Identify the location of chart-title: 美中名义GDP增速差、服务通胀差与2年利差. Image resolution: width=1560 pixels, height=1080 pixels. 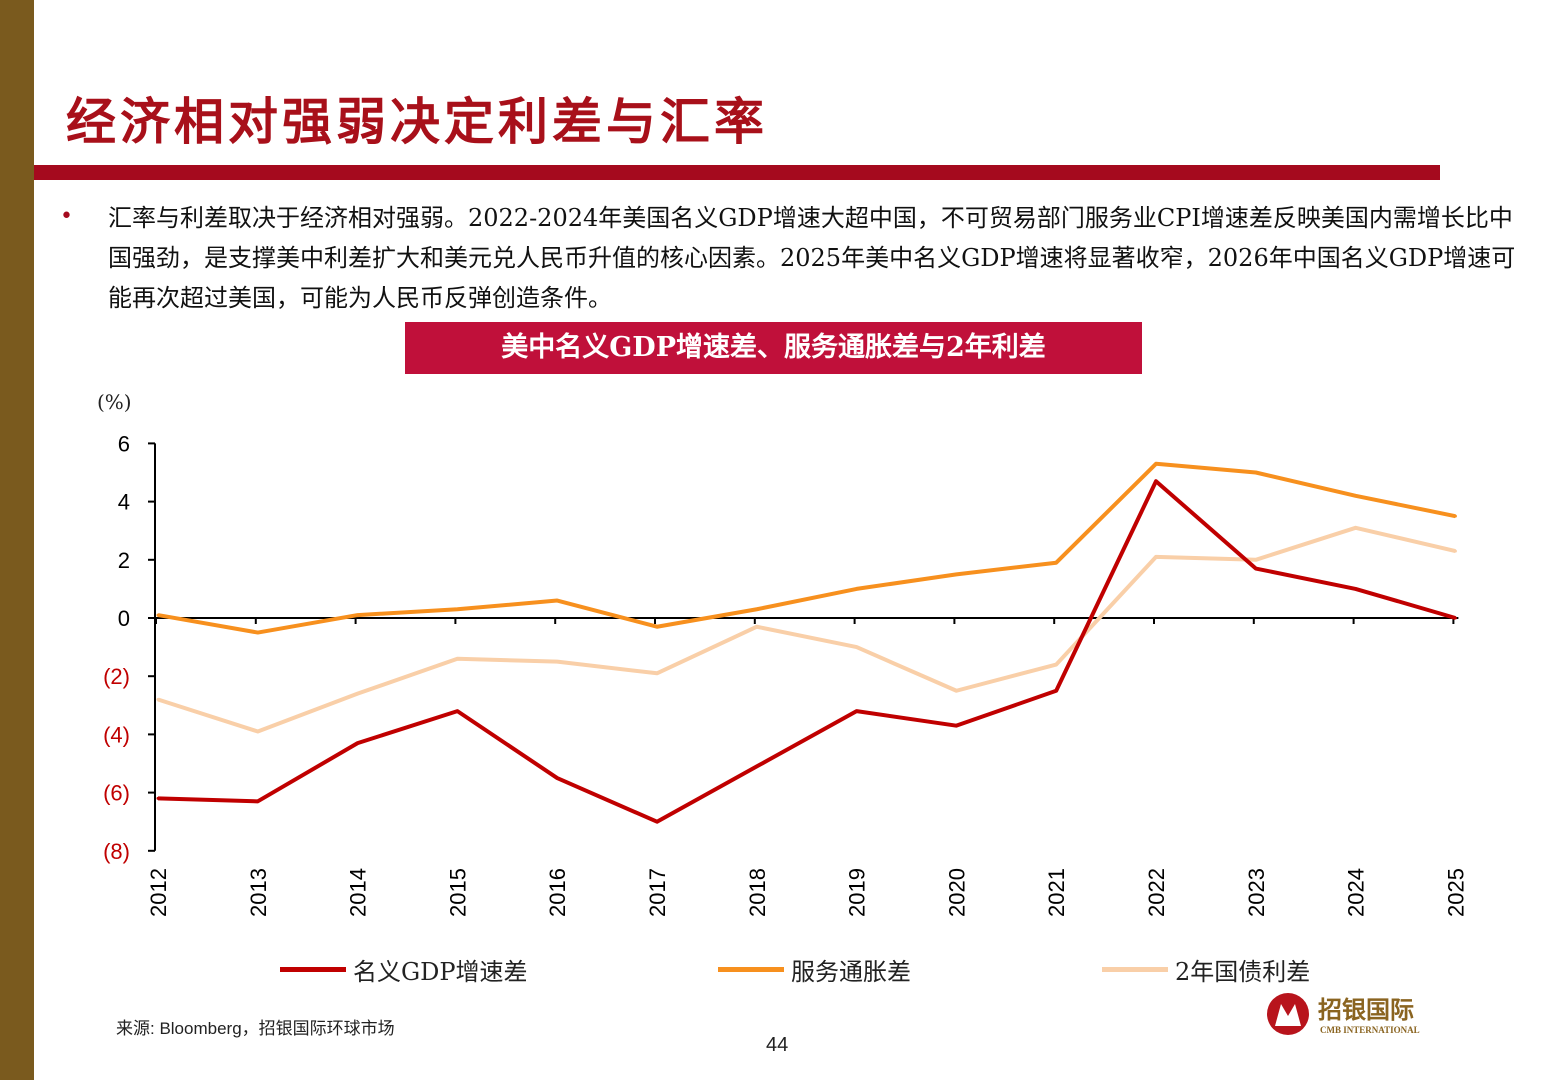
(773, 348).